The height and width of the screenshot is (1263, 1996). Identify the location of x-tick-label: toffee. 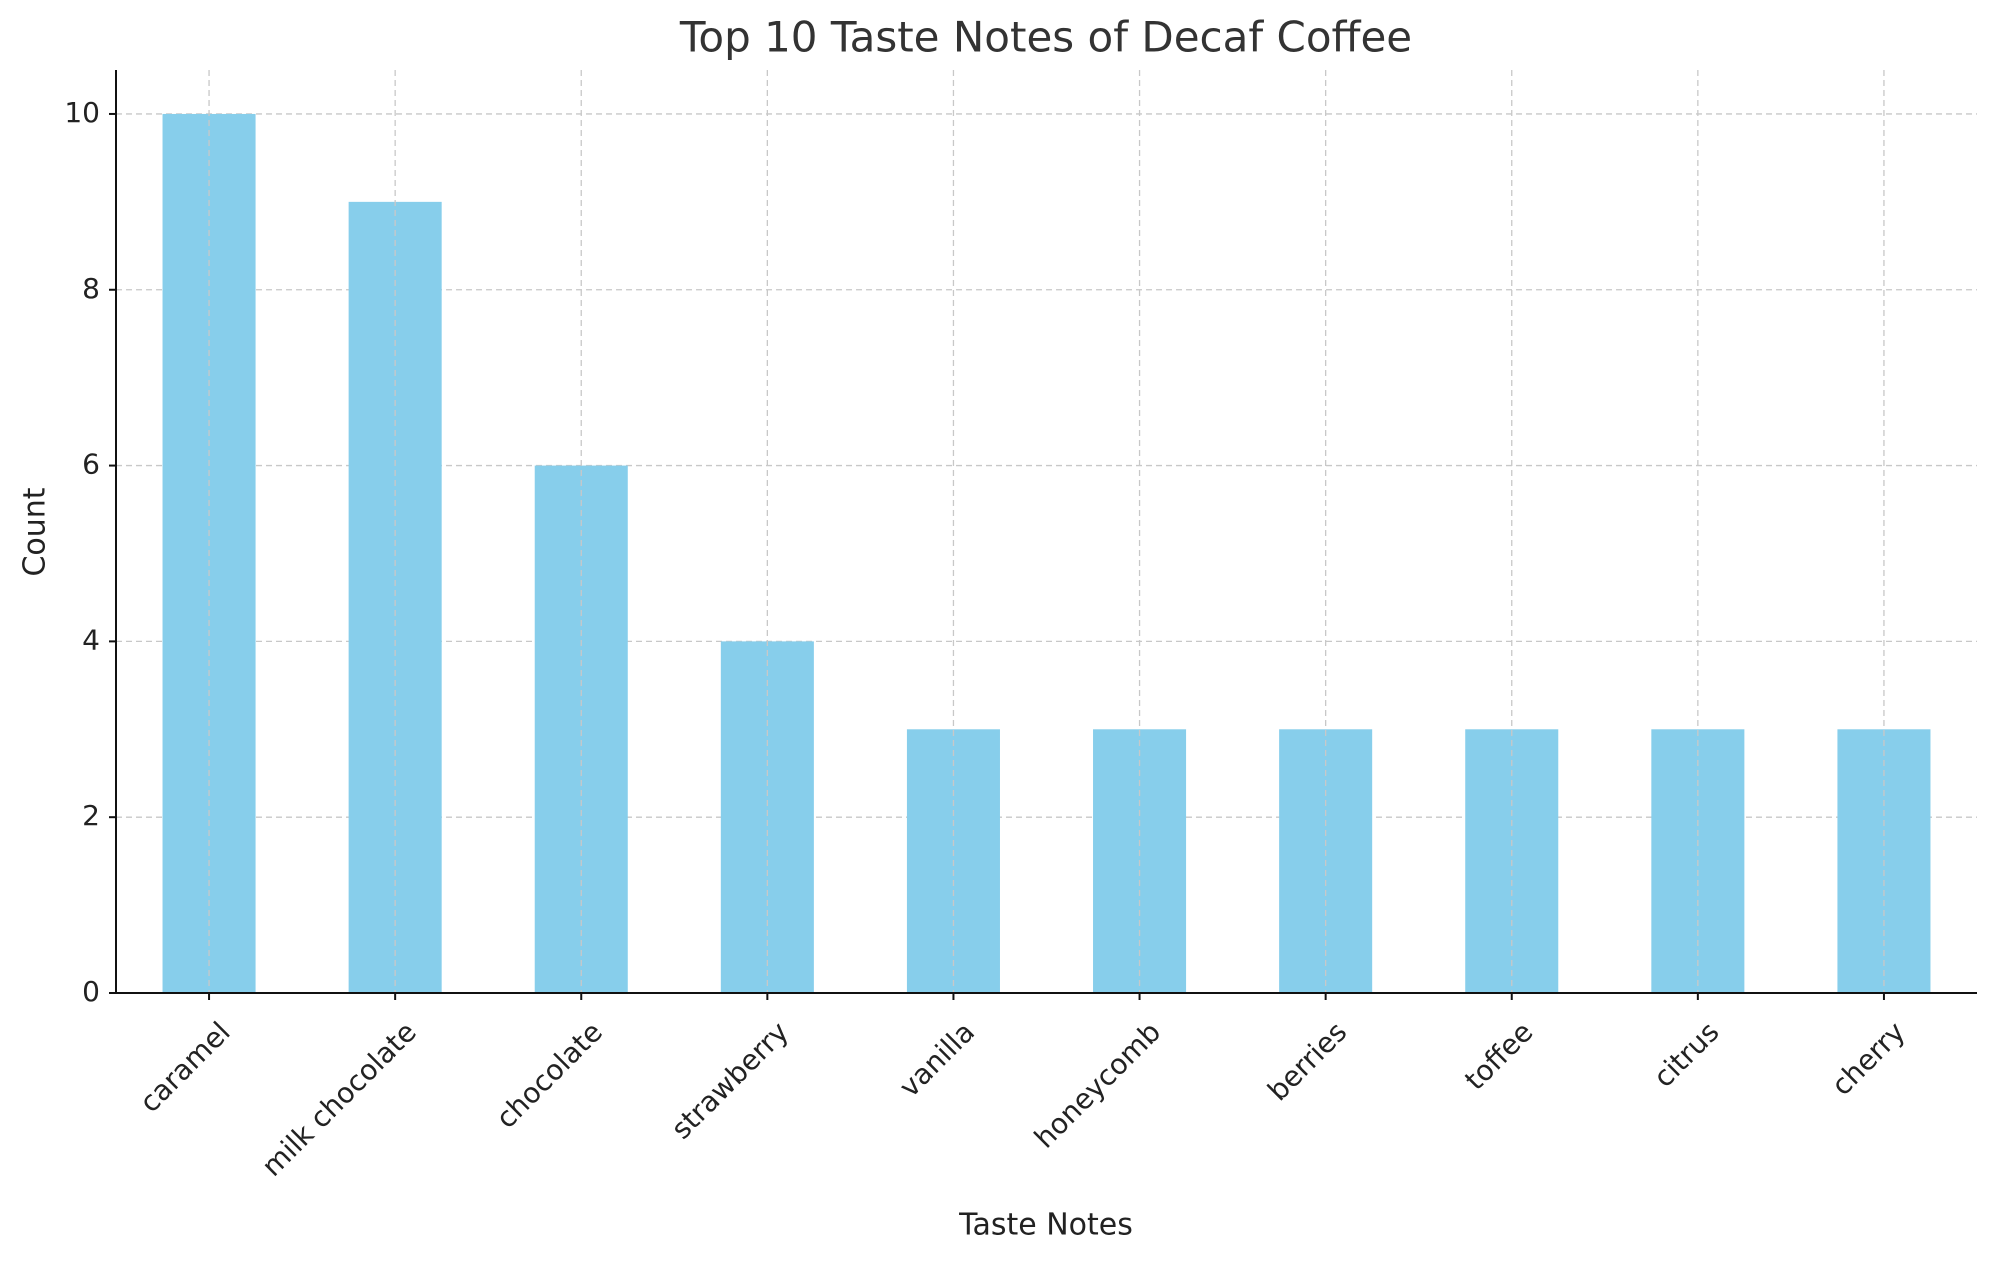
(1498, 1055).